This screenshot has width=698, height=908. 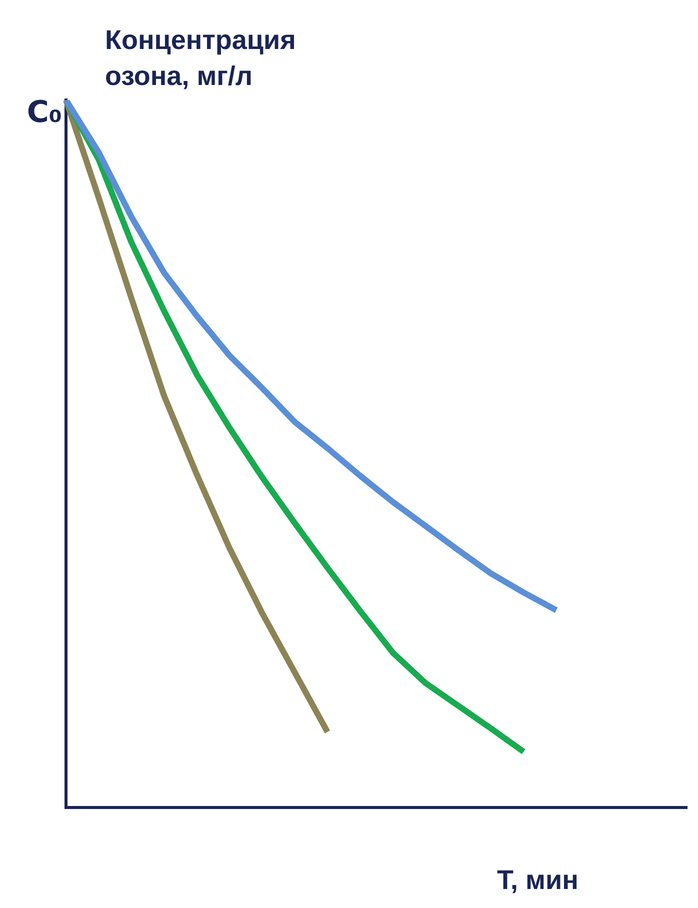 What do you see at coordinates (201, 59) in the screenshot?
I see `y-axis-title: Концентрация озона, мг/л` at bounding box center [201, 59].